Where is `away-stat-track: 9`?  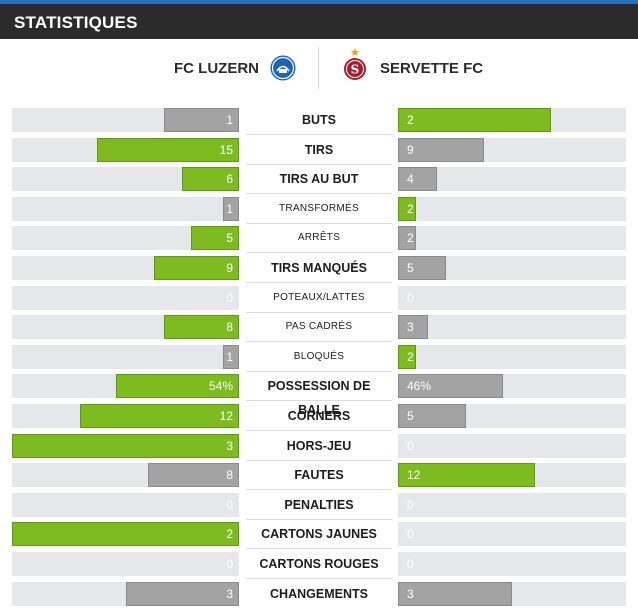
away-stat-track: 9 is located at coordinates (512, 150).